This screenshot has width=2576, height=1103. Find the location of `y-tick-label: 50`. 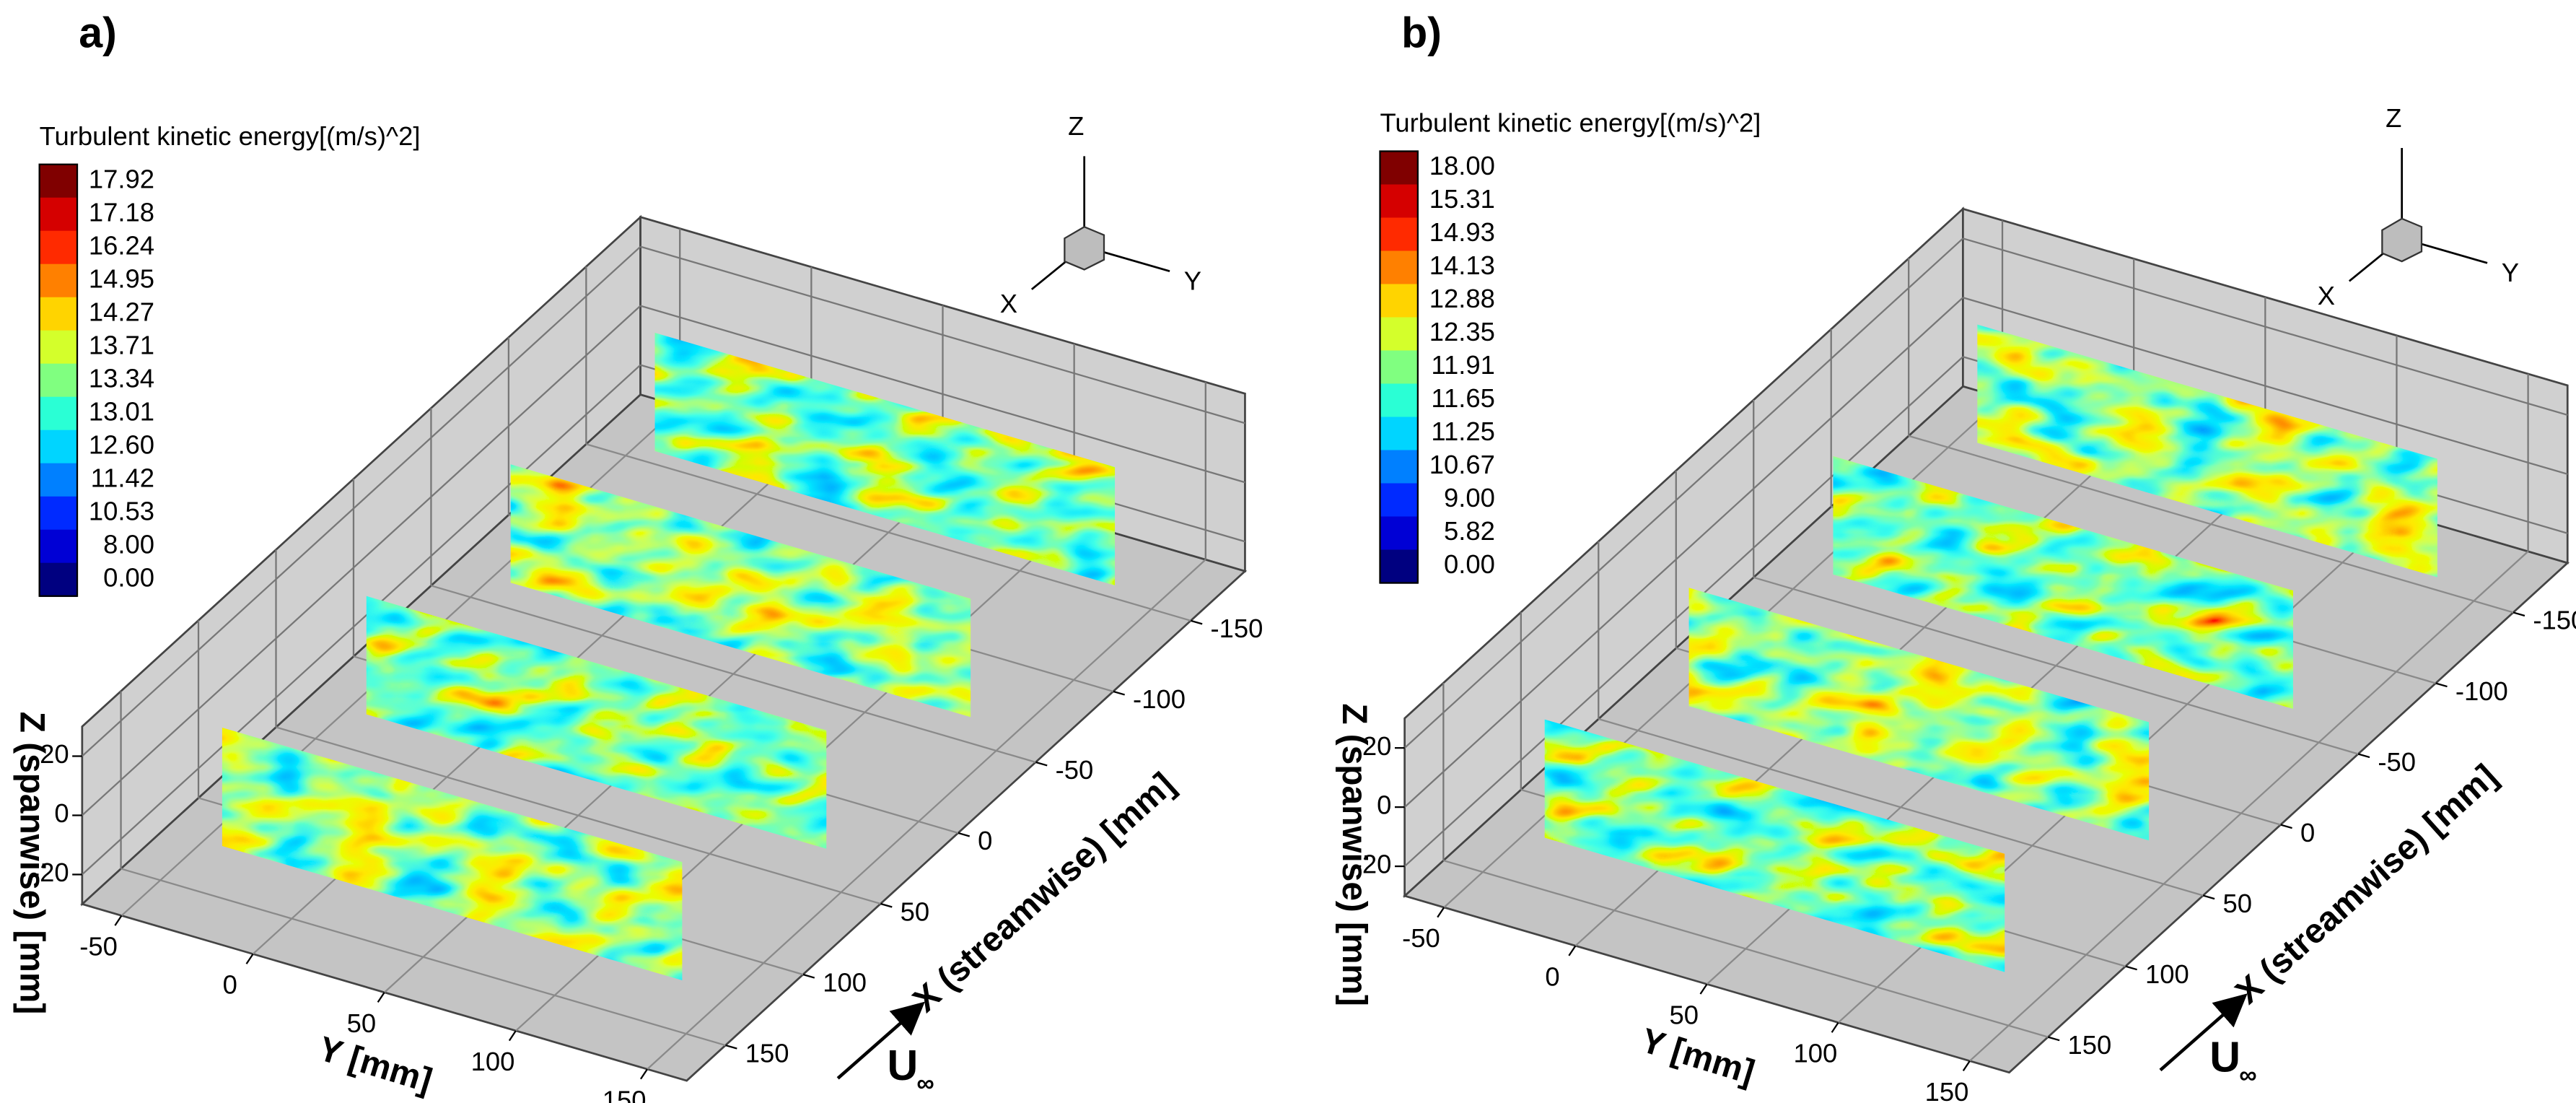

y-tick-label: 50 is located at coordinates (1684, 1015).